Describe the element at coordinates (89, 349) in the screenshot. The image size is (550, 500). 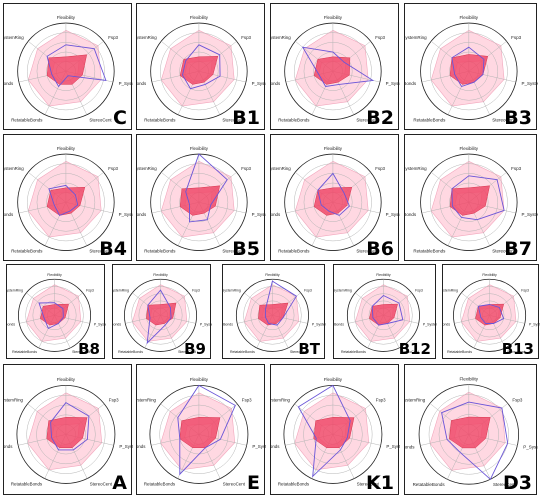
I see `panel-label: B8` at that location.